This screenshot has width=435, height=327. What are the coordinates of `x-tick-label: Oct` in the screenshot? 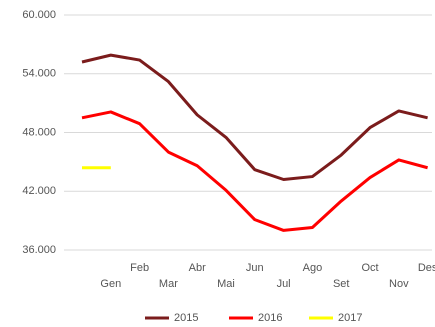 It's located at (369, 268).